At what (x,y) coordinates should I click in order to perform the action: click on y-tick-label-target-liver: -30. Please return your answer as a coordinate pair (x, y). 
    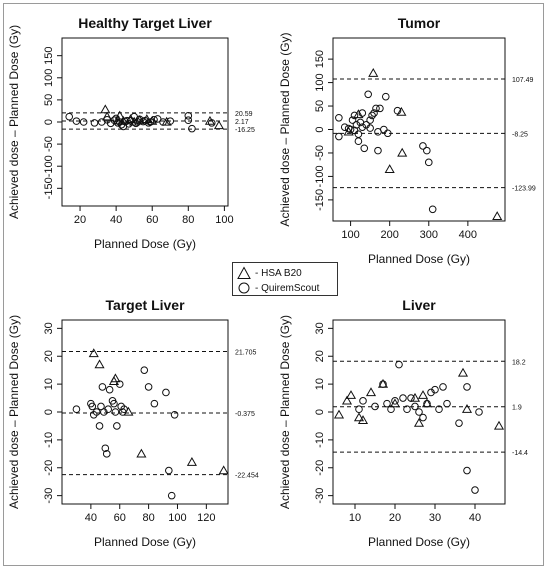
    Looking at the image, I should click on (49, 496).